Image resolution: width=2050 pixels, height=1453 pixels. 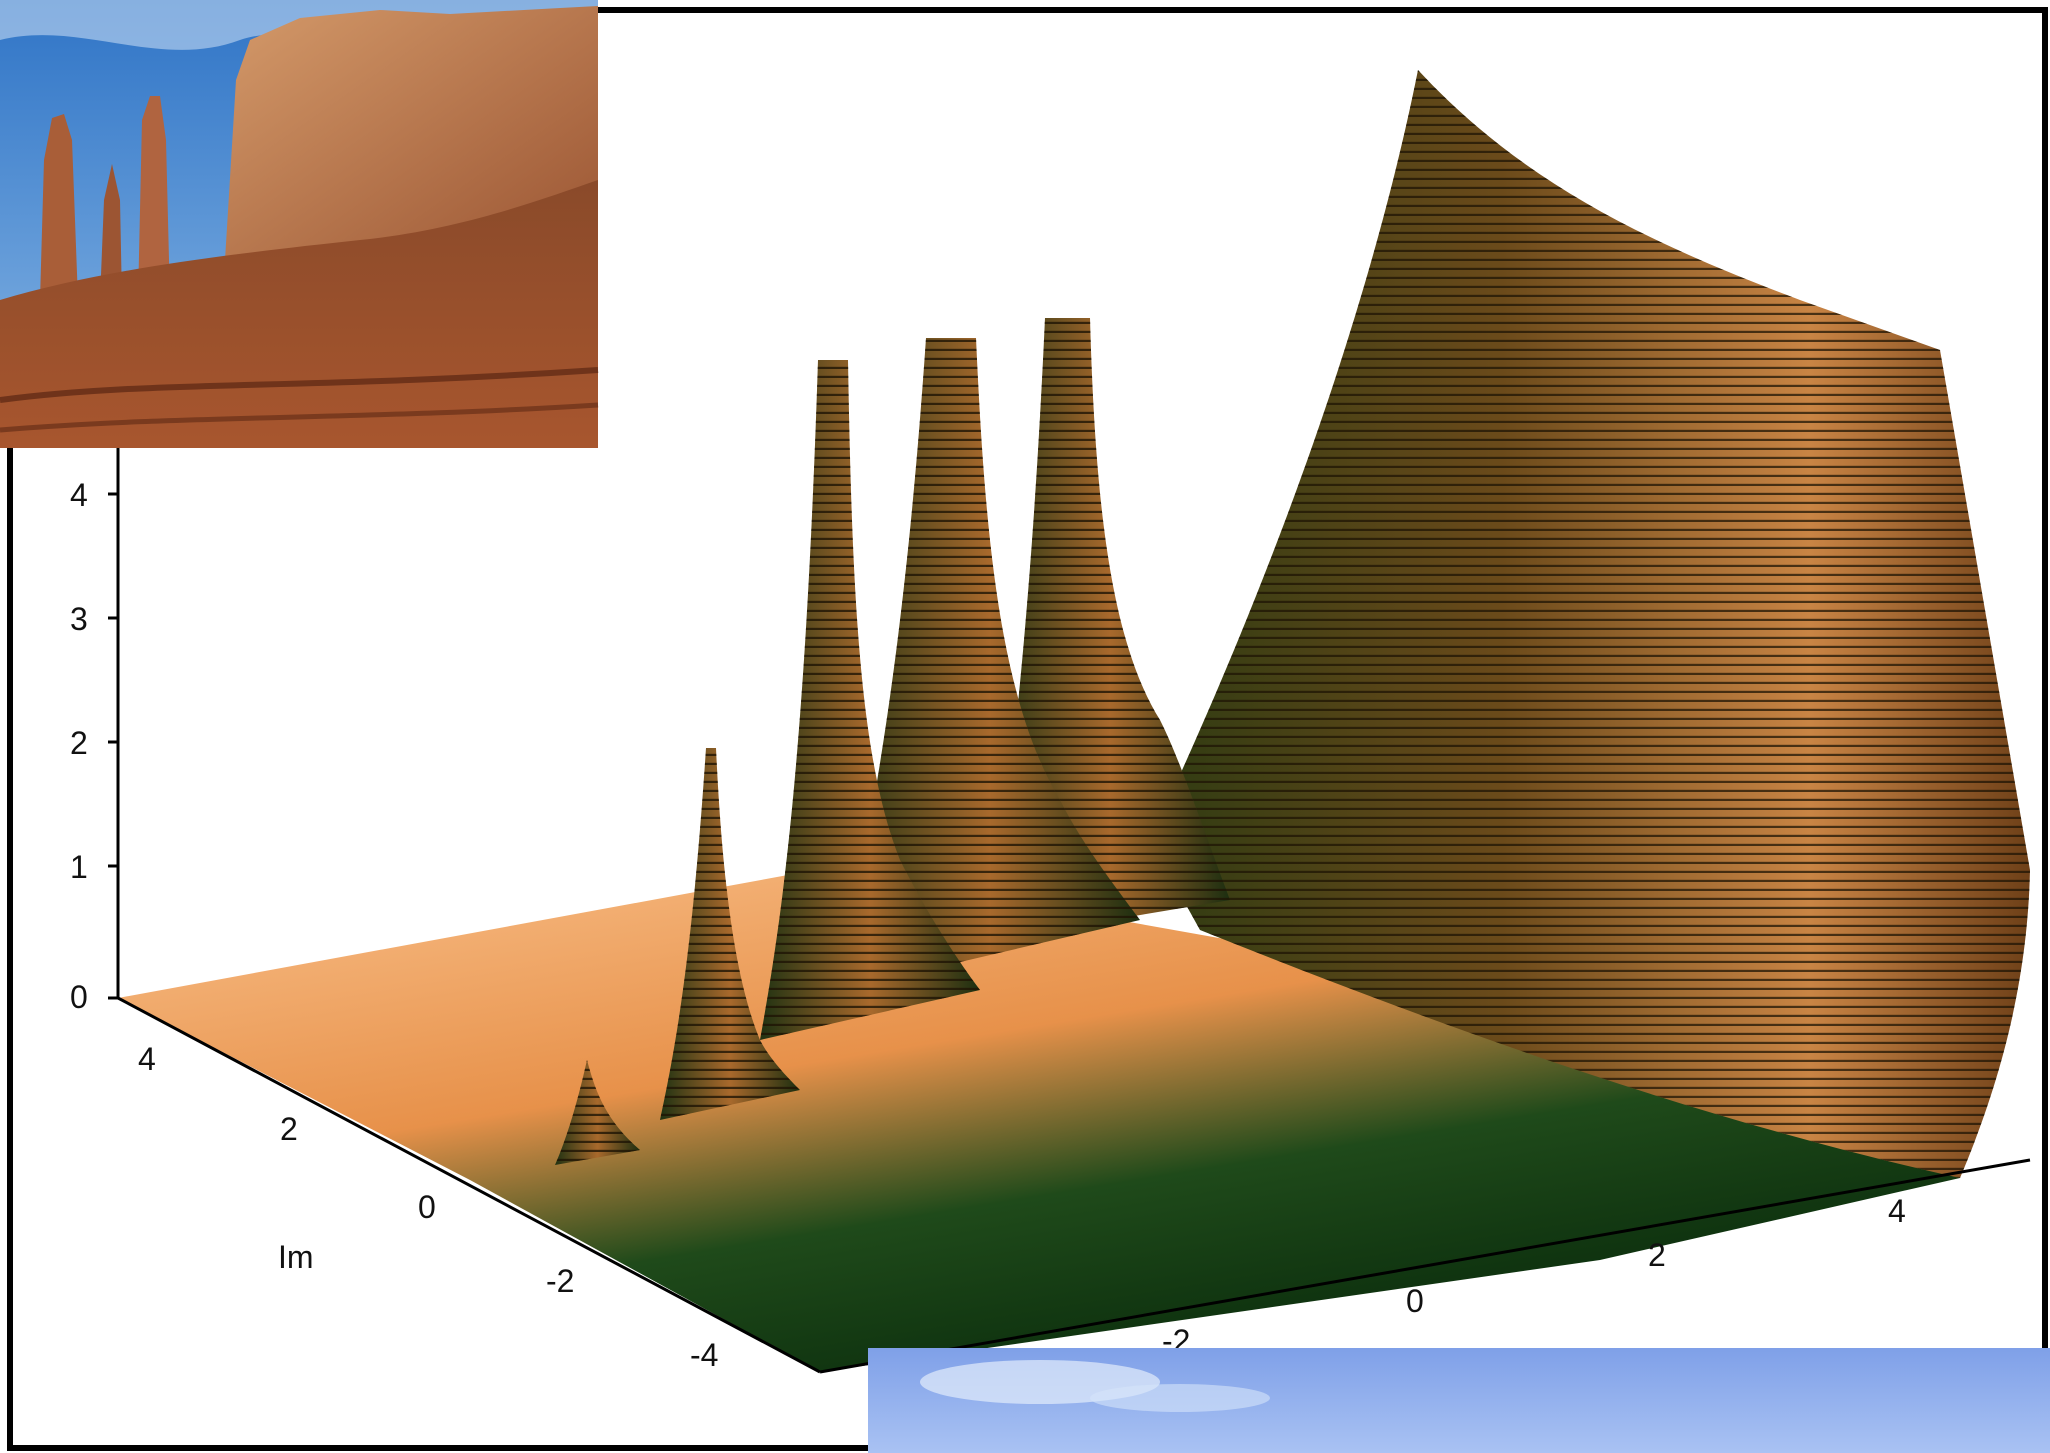 I want to click on im-tick-label: -2, so click(x=560, y=1281).